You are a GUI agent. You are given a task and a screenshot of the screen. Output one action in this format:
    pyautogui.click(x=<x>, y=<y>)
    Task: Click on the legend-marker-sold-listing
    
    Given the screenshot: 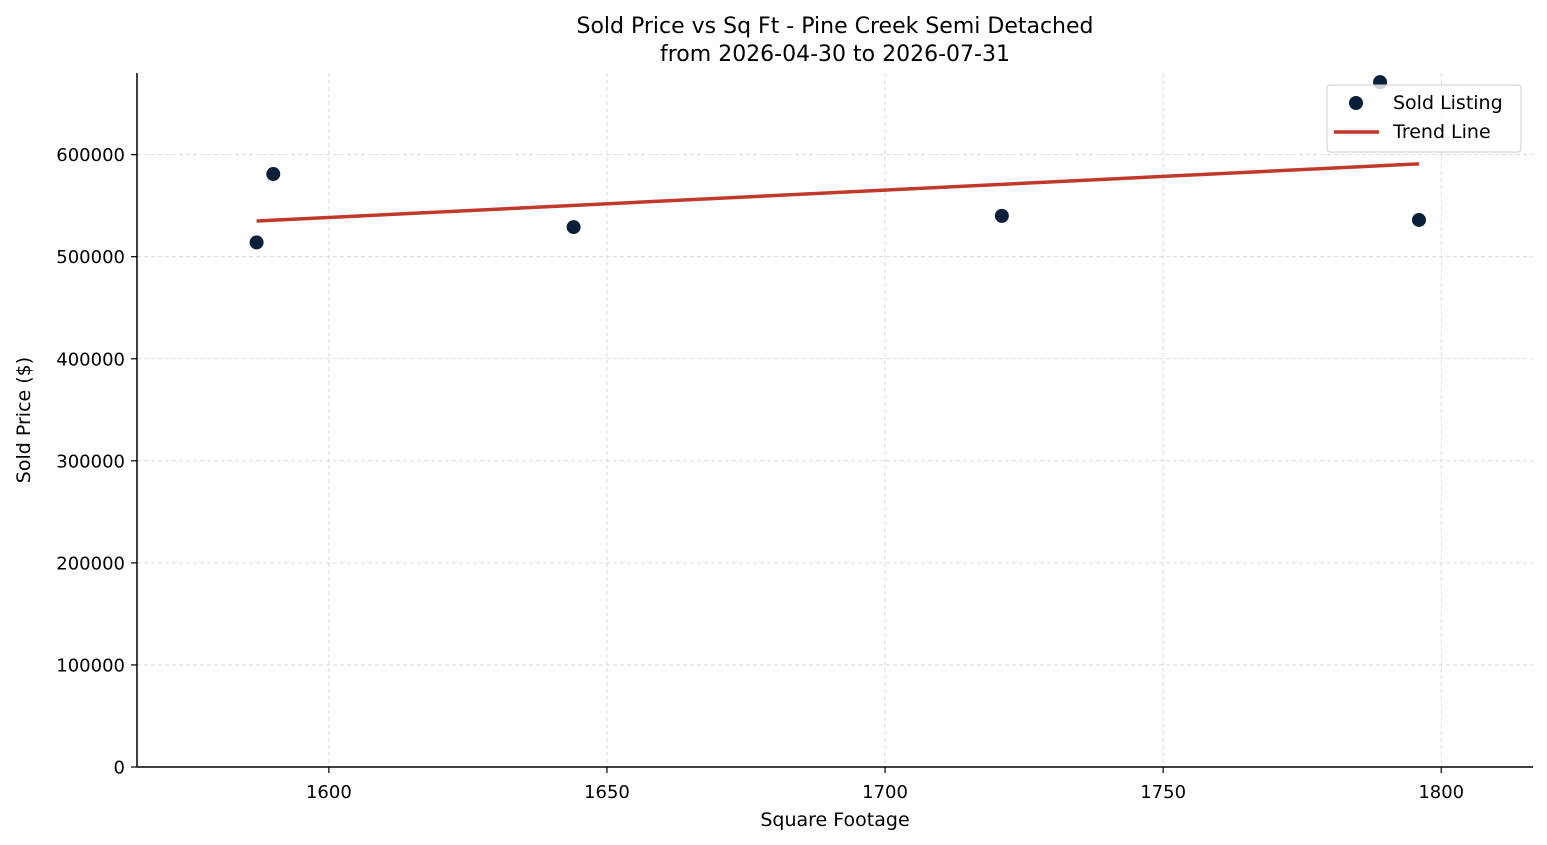 What is the action you would take?
    pyautogui.click(x=1356, y=103)
    